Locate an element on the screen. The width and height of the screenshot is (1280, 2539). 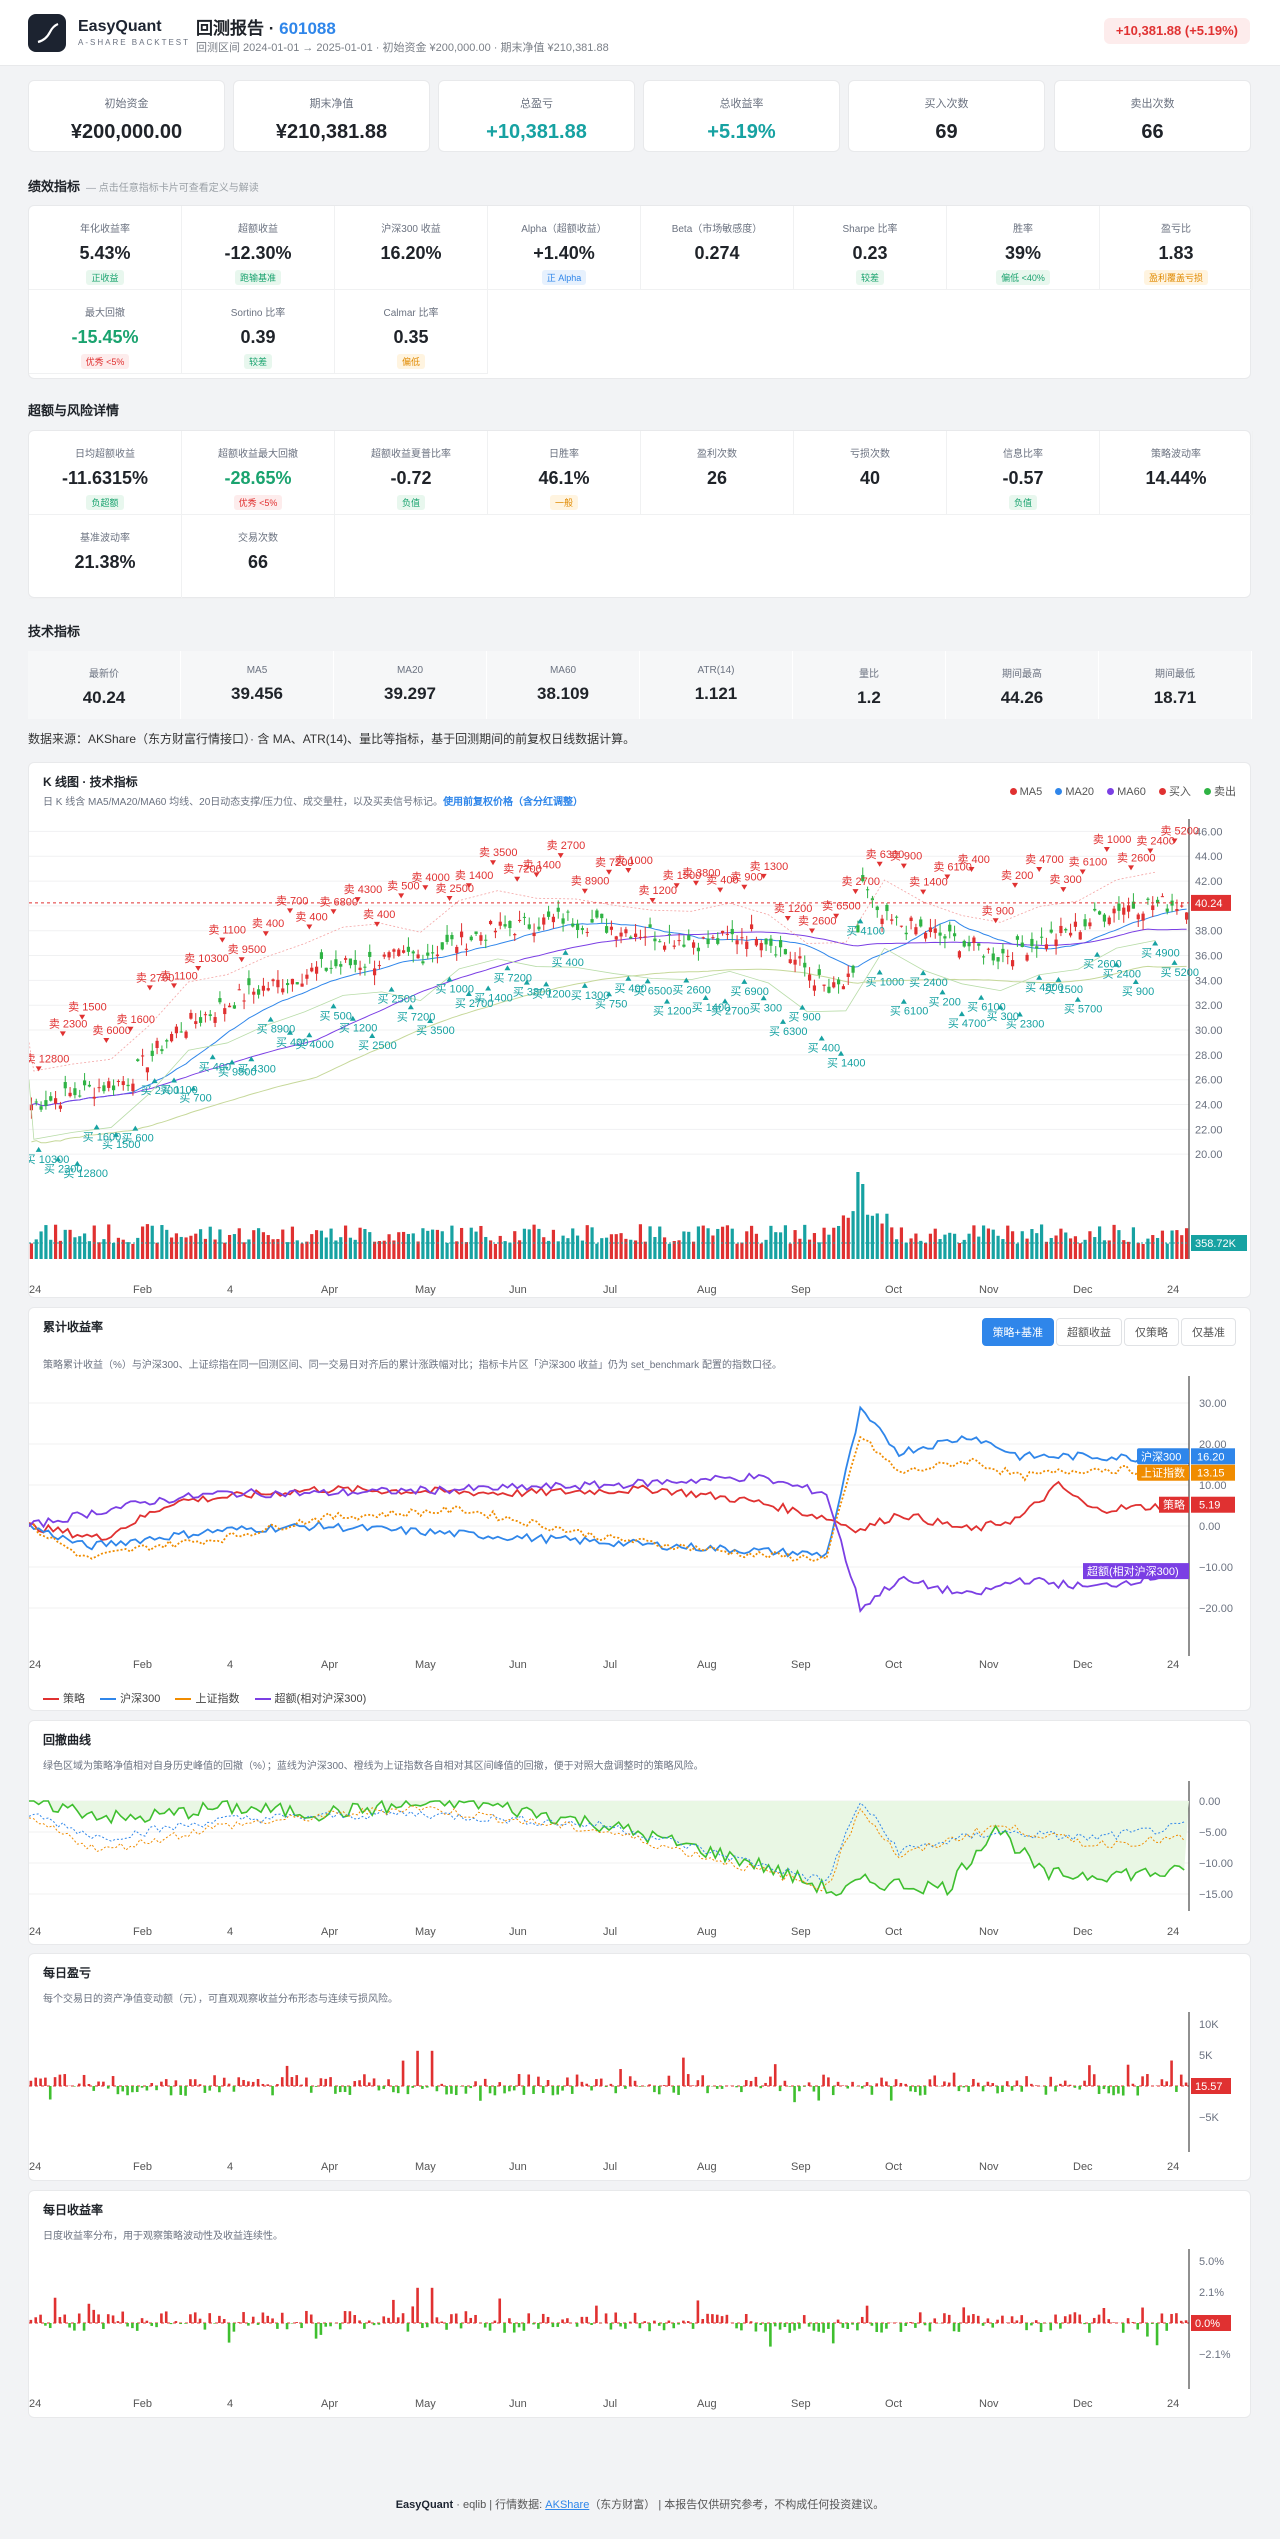
metric-card: 交易次数 66 is located at coordinates (258, 557).